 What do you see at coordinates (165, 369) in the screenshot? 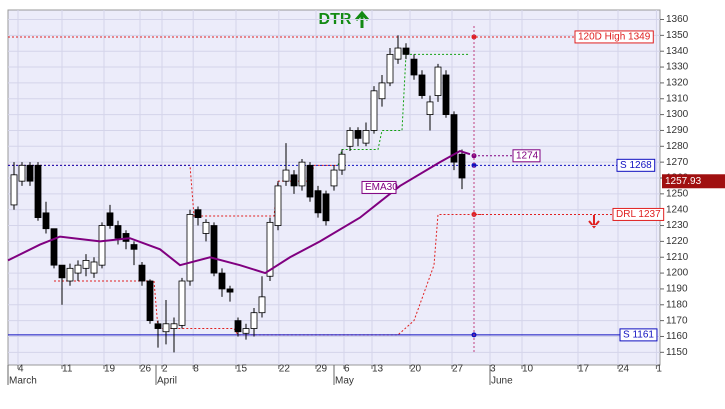
I see `x-tick-label: 2` at bounding box center [165, 369].